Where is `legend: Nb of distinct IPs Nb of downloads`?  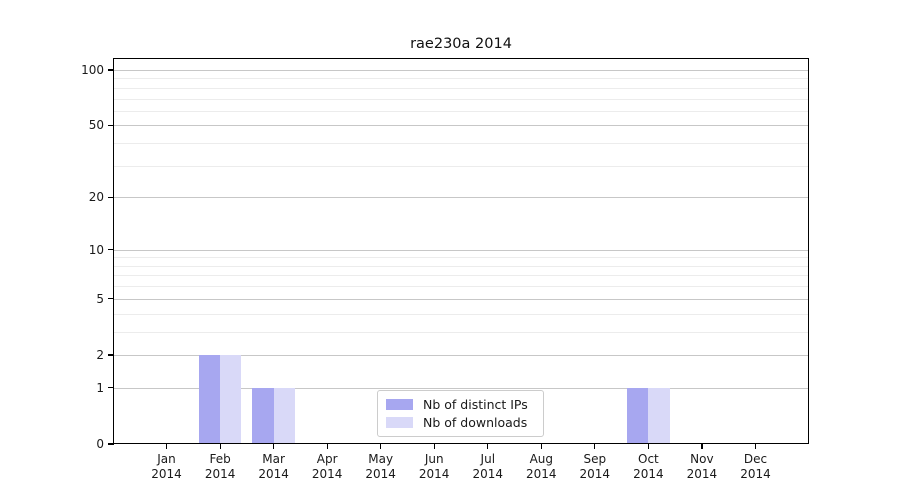
legend: Nb of distinct IPs Nb of downloads is located at coordinates (460, 413).